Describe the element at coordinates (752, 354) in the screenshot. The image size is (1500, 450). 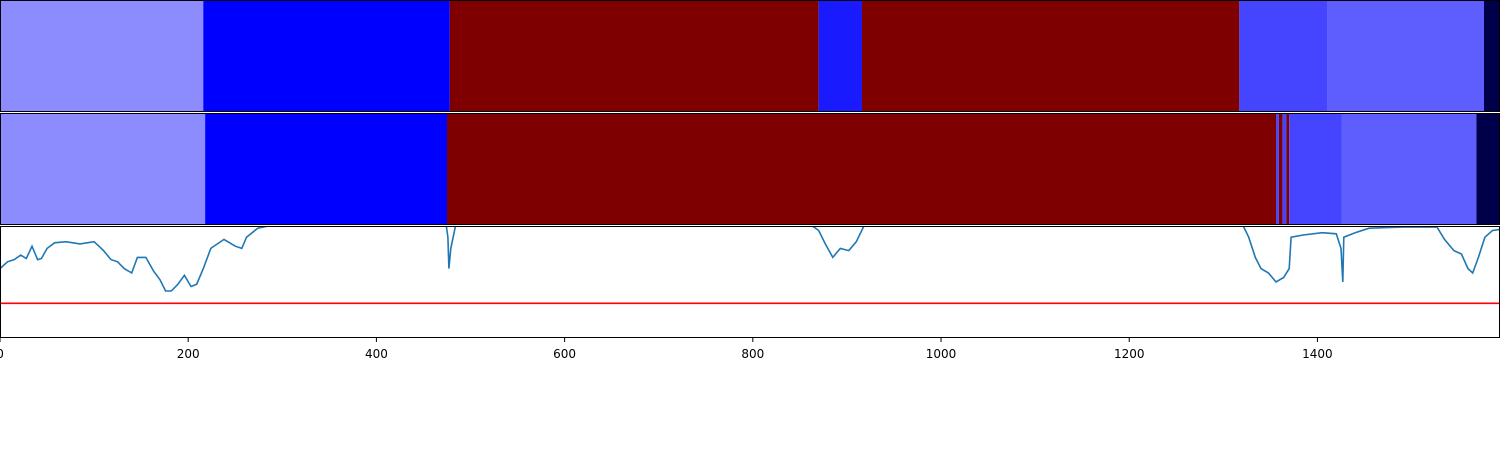
I see `x-tick-label: 800` at that location.